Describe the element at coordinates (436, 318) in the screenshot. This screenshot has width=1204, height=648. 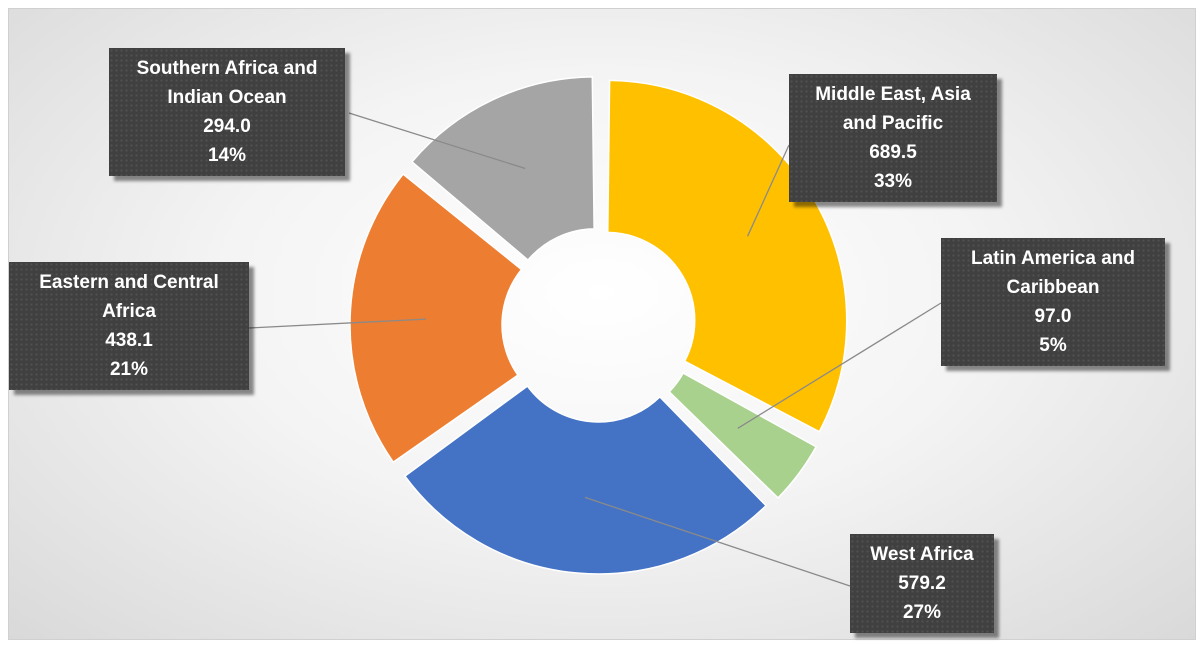
I see `slice-eastern-central-africa` at that location.